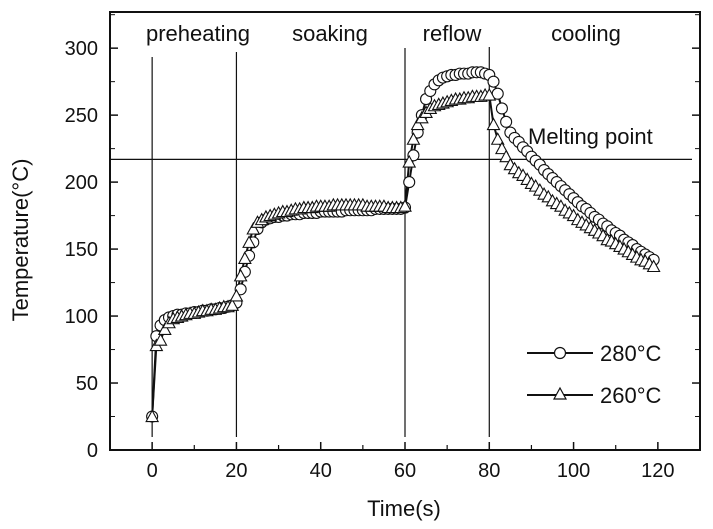  I want to click on phase-label-reflow: reflow, so click(452, 33).